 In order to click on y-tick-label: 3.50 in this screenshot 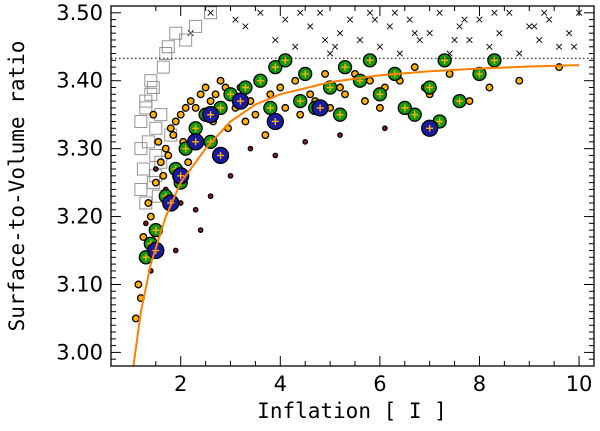, I will do `click(79, 13)`.